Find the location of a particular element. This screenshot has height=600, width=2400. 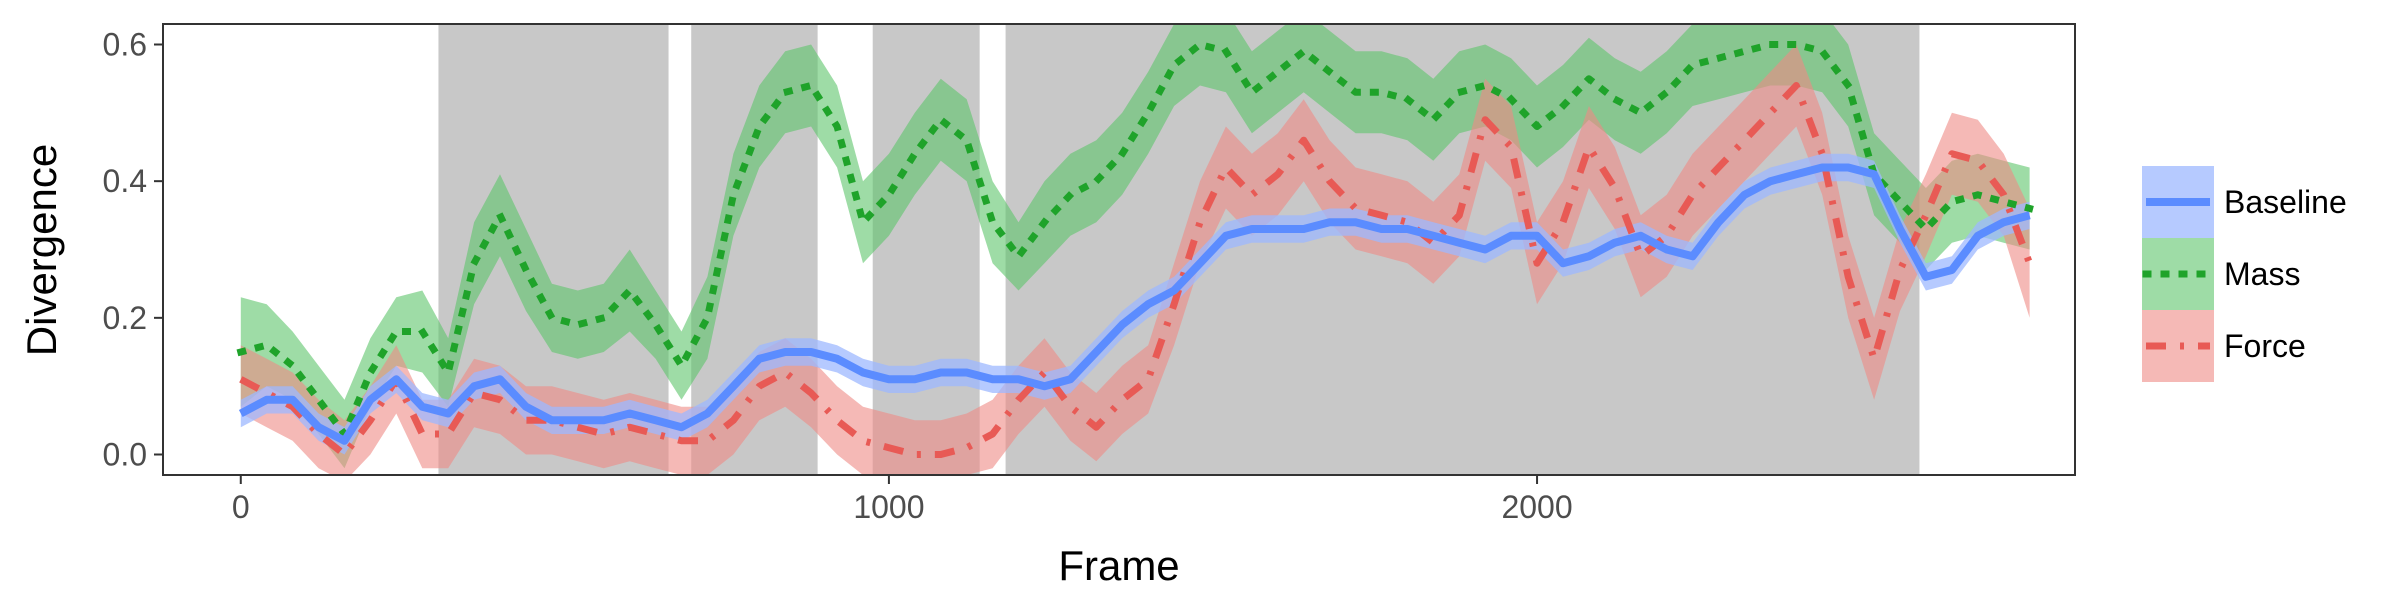

legend-label-mass: Mass is located at coordinates (2262, 274).